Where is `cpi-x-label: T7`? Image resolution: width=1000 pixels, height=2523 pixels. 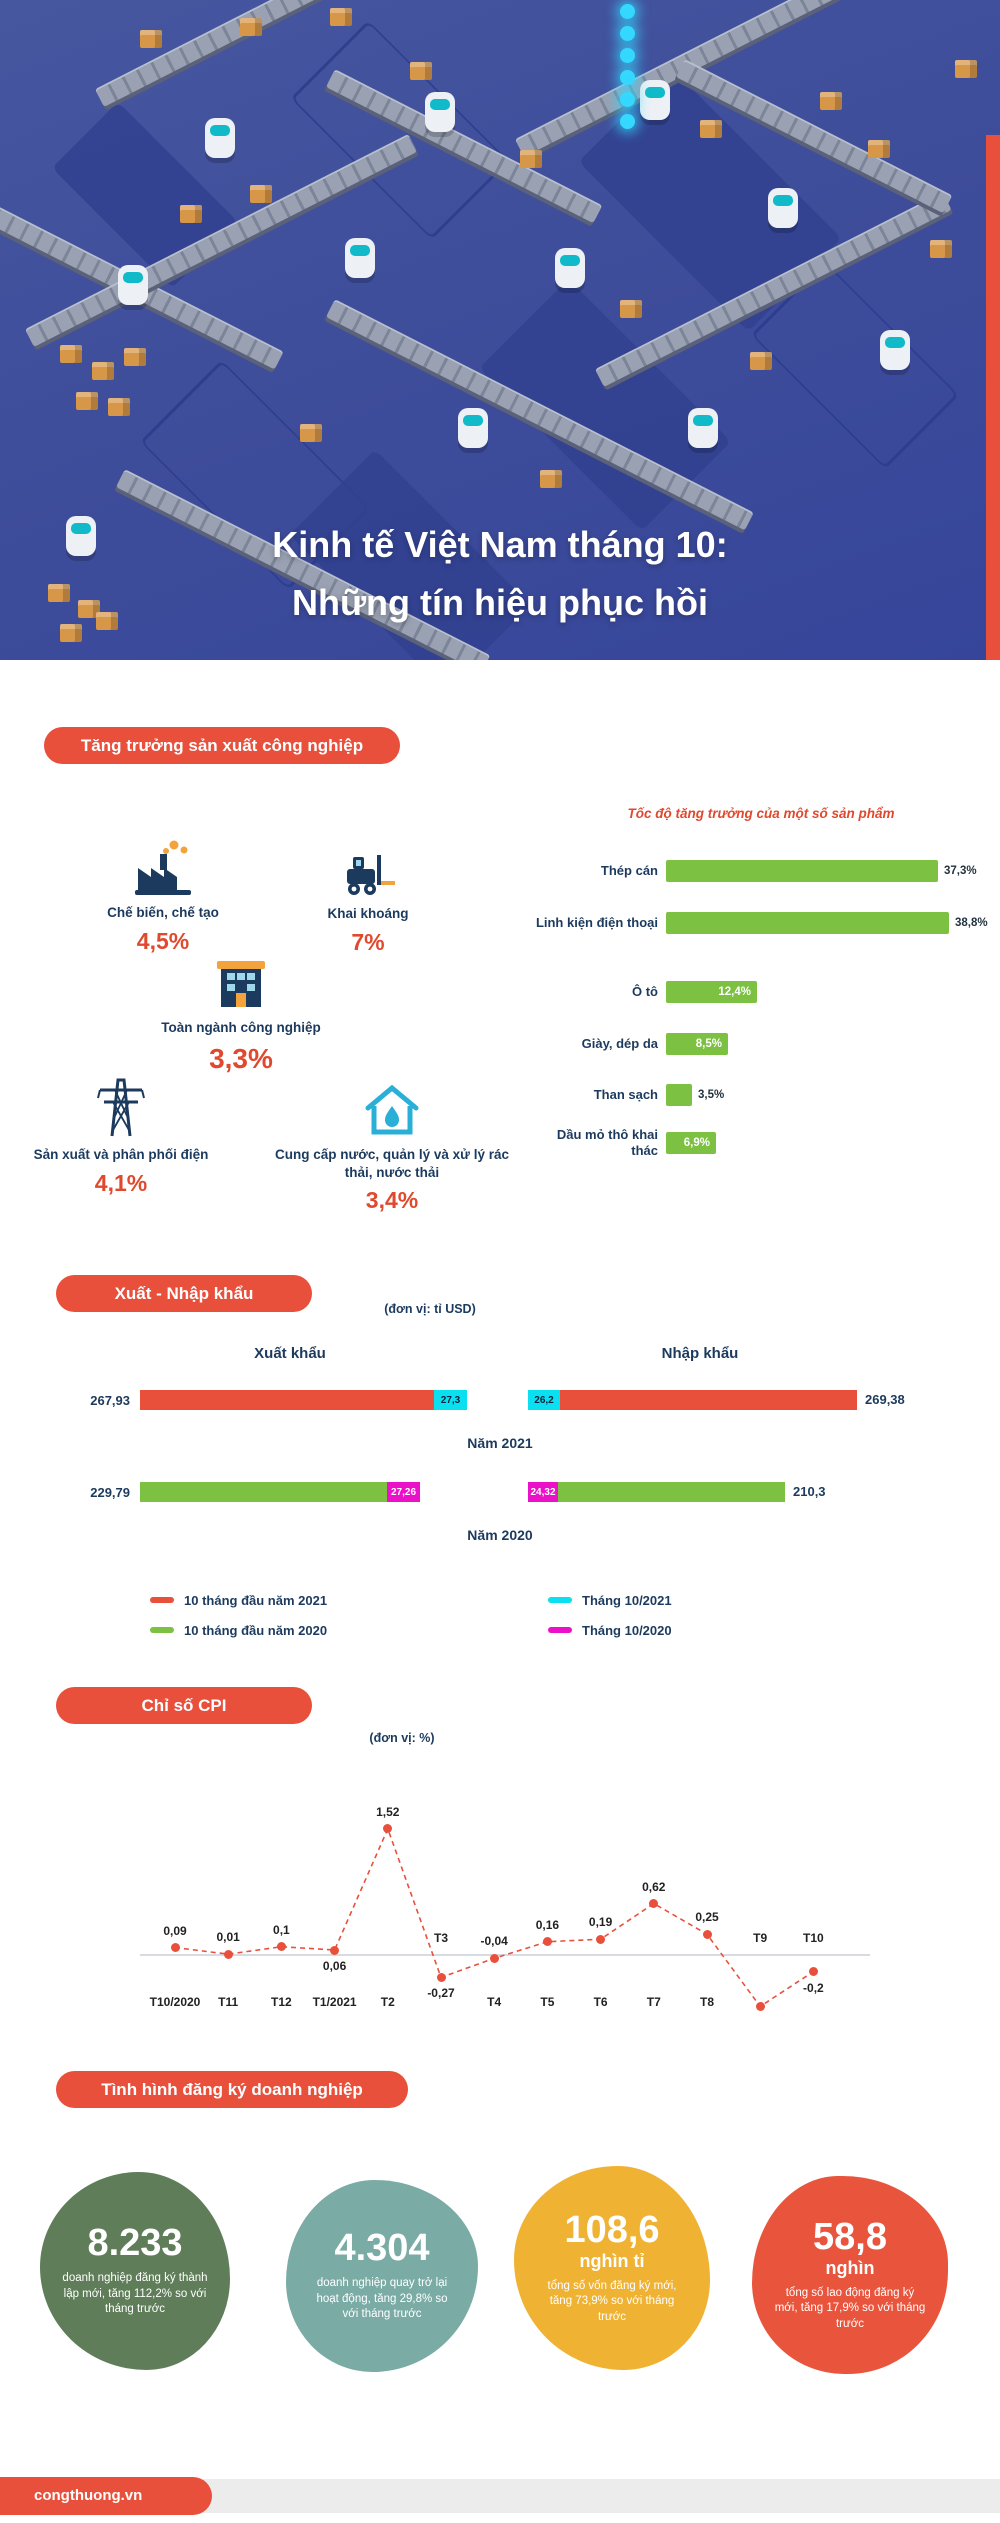 cpi-x-label: T7 is located at coordinates (653, 2002).